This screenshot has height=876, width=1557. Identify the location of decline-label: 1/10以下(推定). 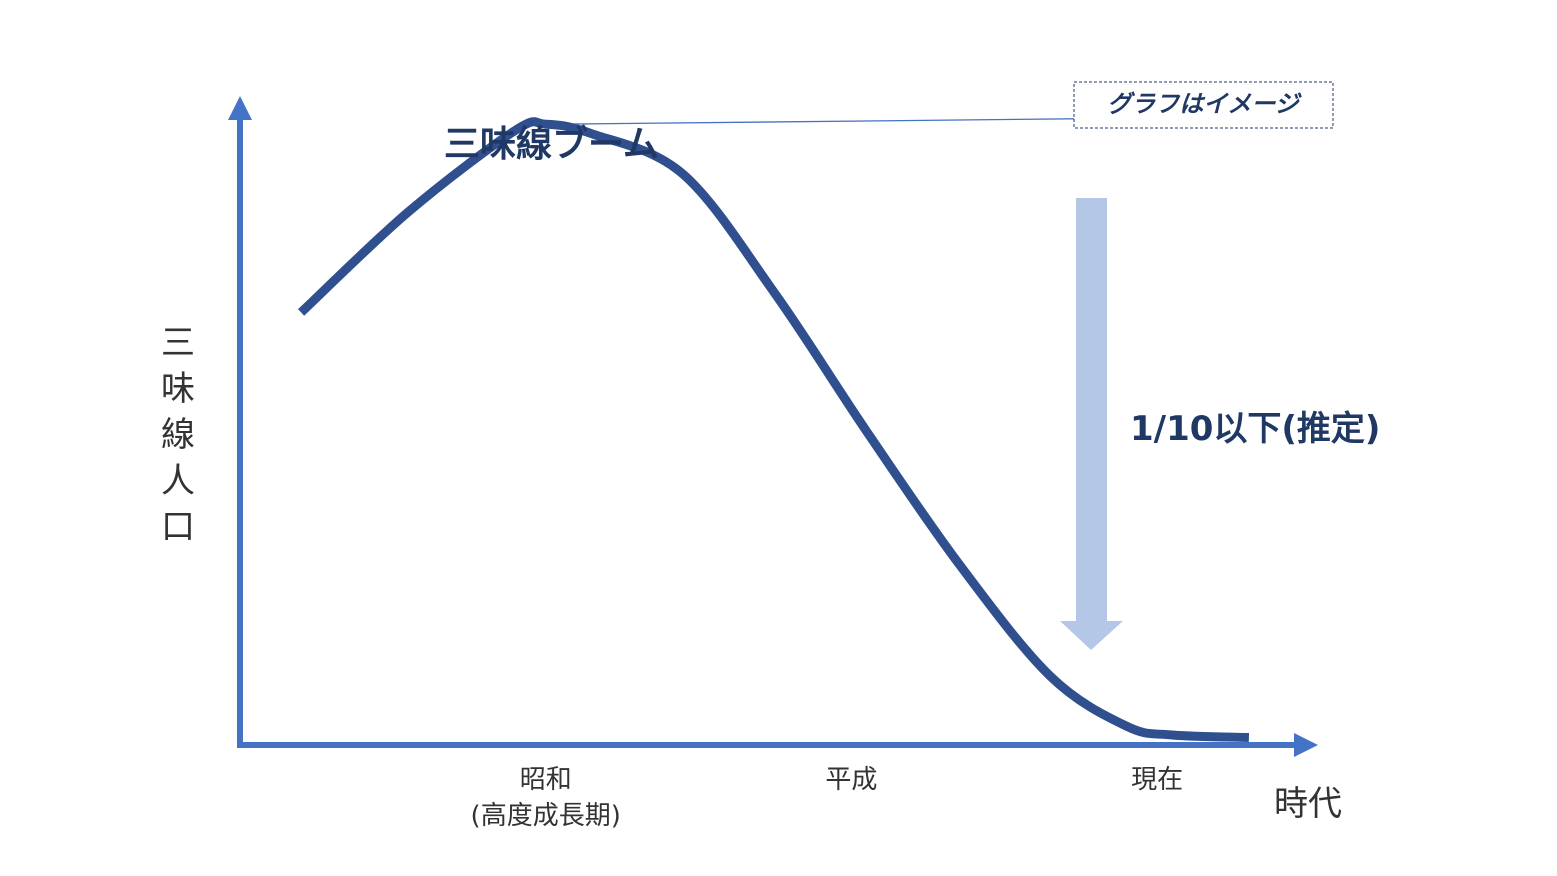
(1255, 429).